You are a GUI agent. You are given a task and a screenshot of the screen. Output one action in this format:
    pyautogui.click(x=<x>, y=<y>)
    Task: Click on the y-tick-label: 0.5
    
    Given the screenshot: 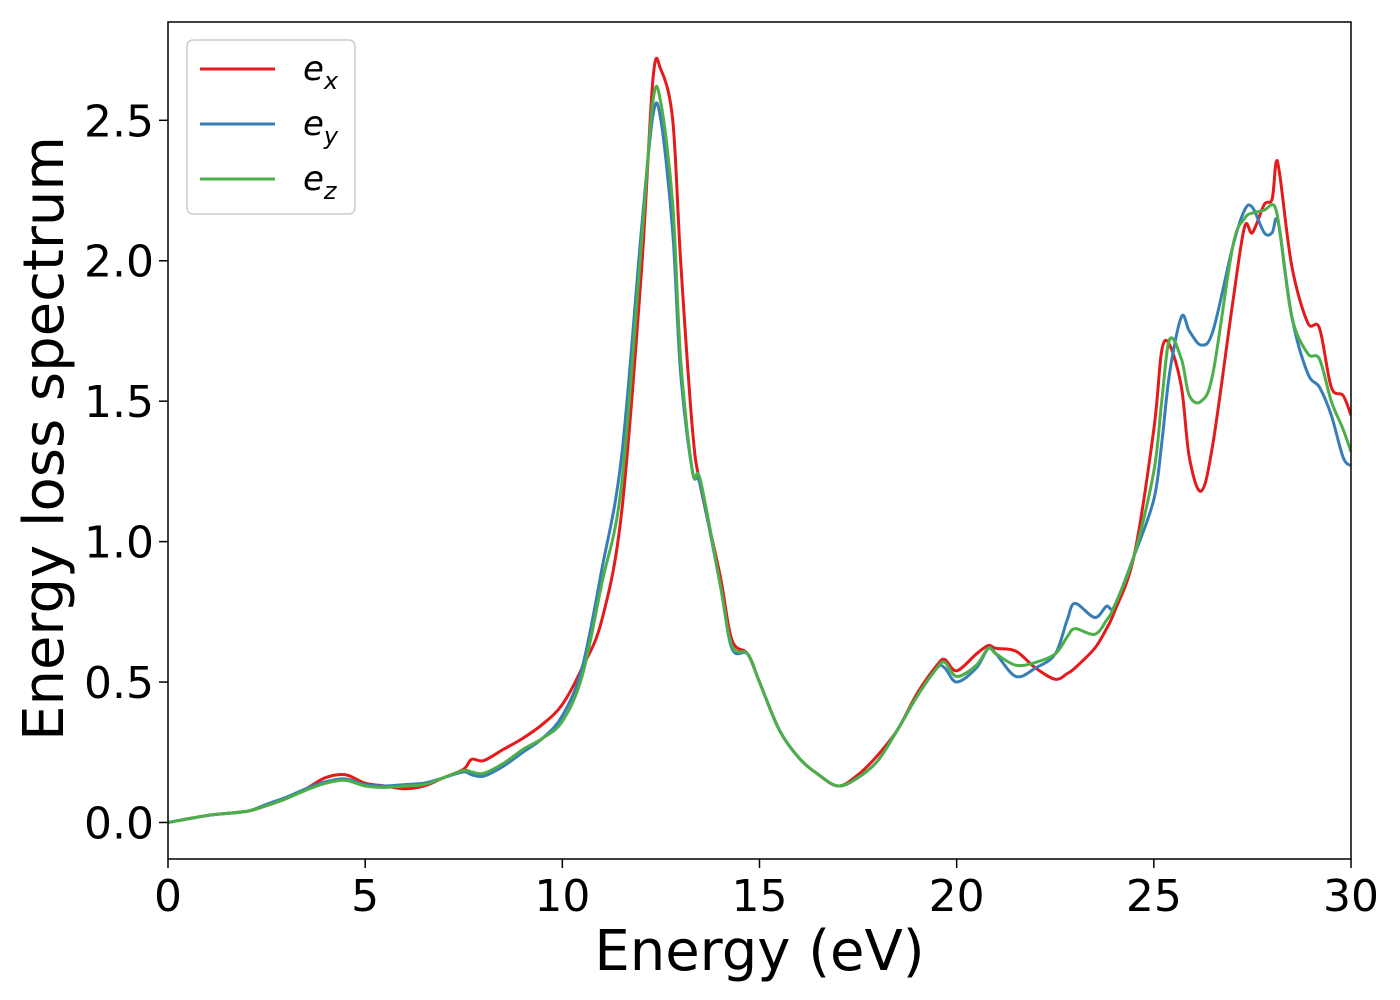 What is the action you would take?
    pyautogui.click(x=119, y=683)
    